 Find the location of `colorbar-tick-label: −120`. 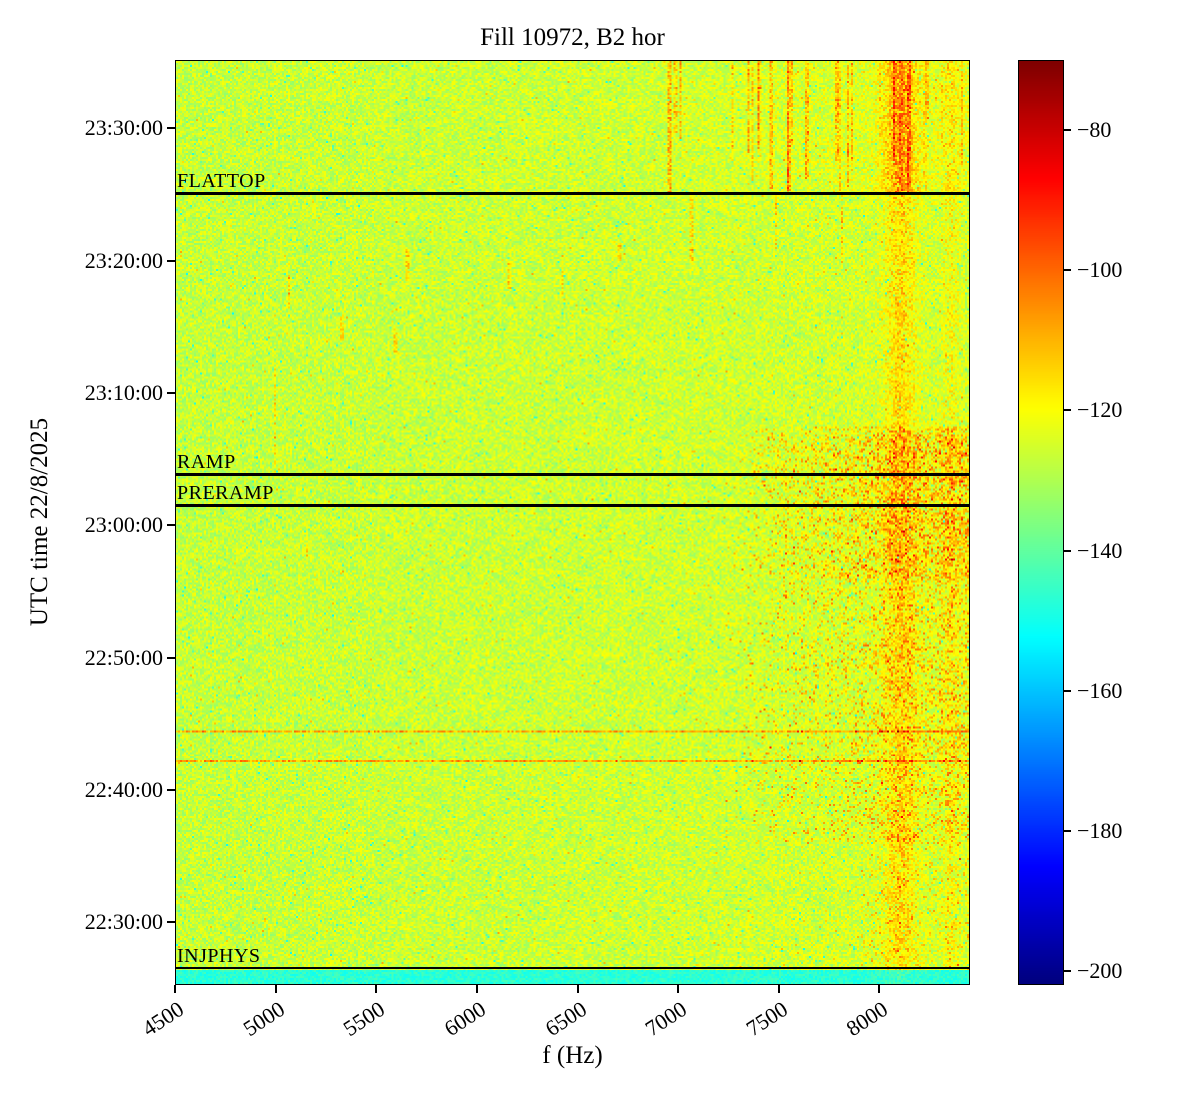

colorbar-tick-label: −120 is located at coordinates (1100, 410).